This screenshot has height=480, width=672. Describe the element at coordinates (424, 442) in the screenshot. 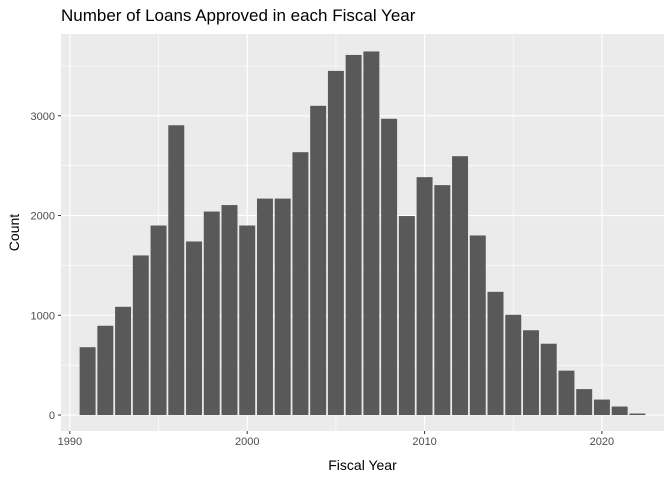

I see `x-tick-label: 2010` at that location.